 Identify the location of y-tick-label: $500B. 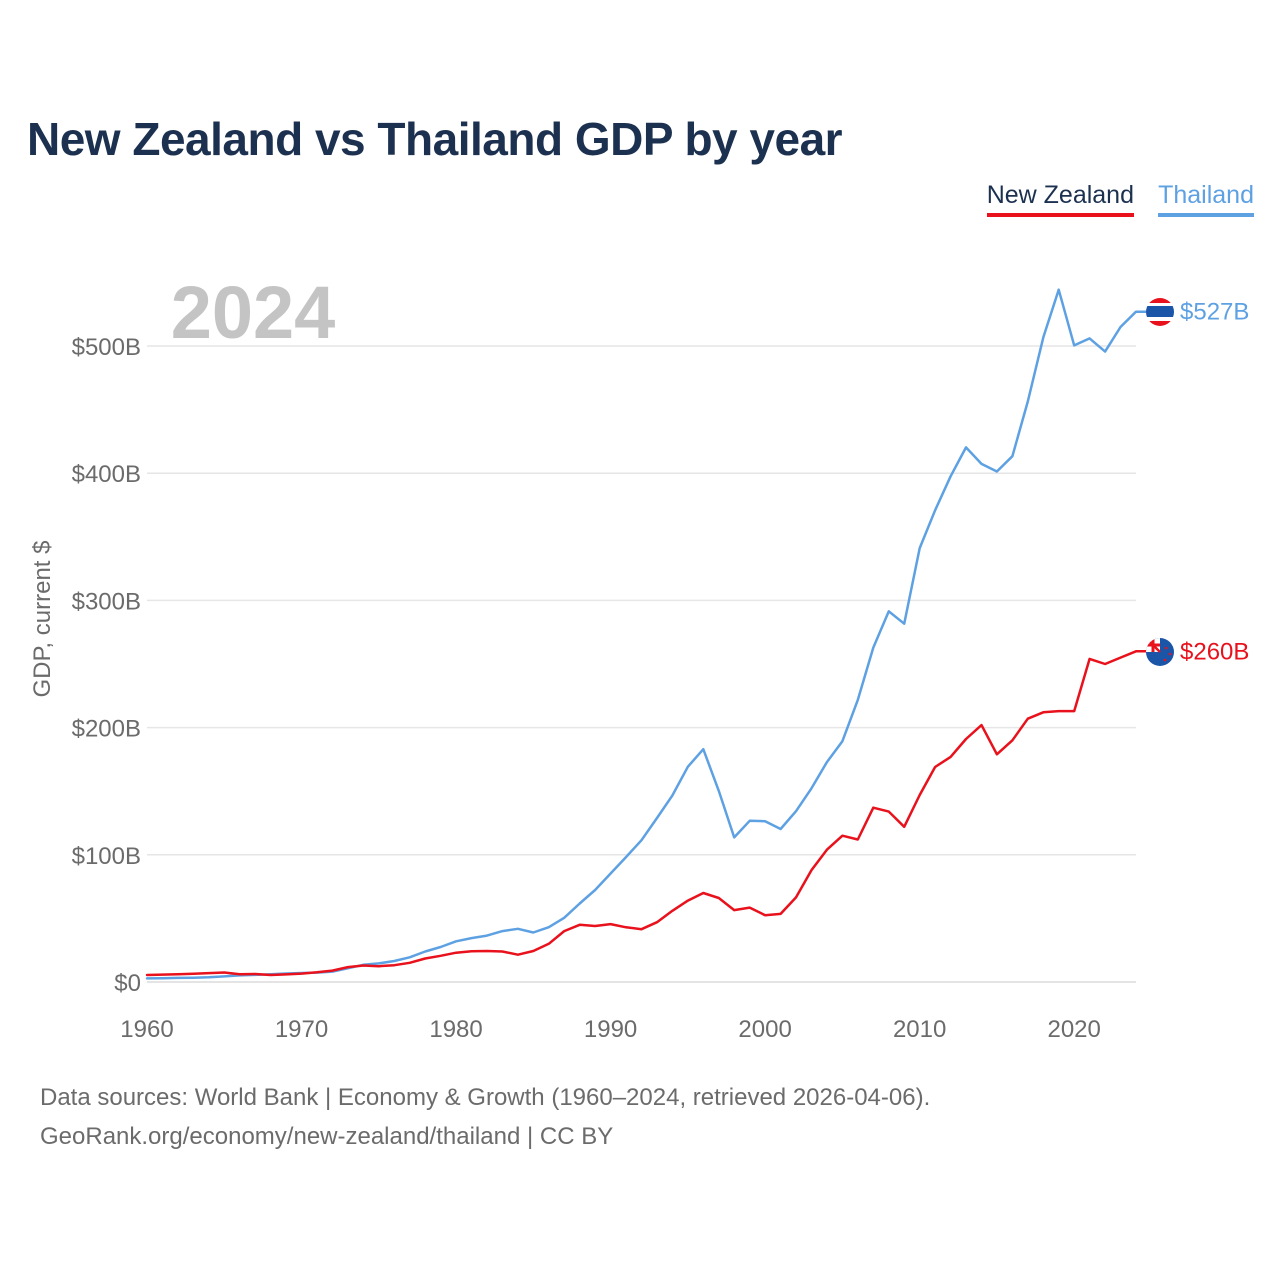
(106, 347).